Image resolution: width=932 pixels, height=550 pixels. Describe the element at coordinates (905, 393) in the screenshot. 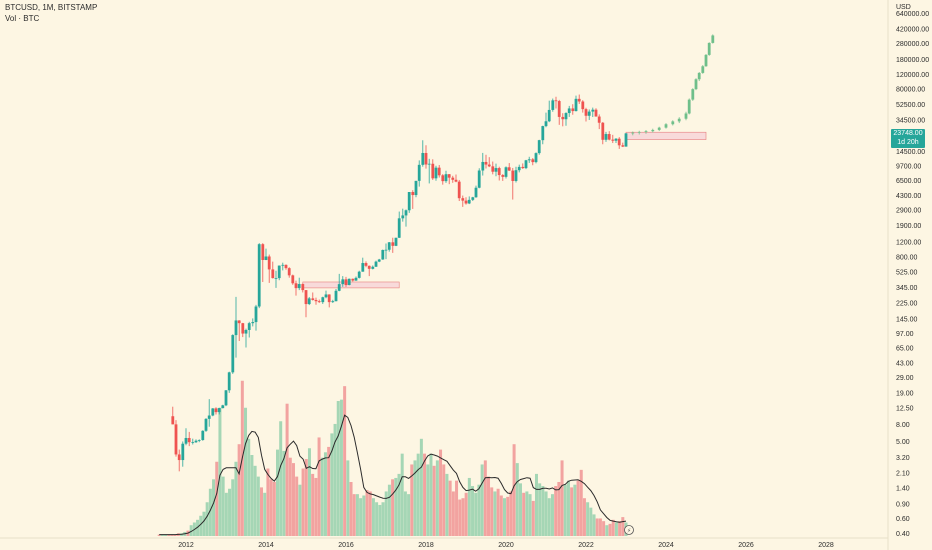

I see `price-tick-label: 19.00` at that location.